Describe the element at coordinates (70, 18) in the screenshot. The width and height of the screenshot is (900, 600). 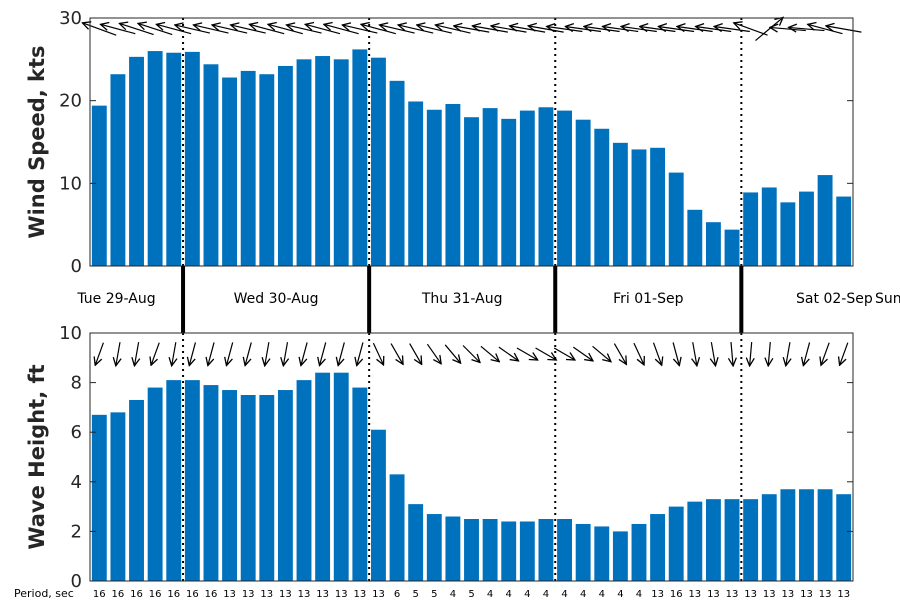
I see `wind-tick-label: 30` at that location.